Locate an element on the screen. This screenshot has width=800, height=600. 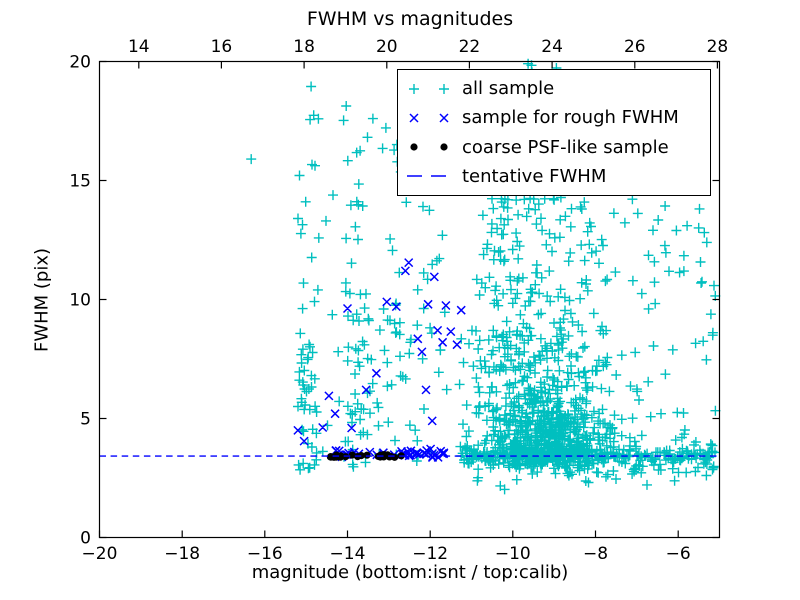
top-tick-label: 26 is located at coordinates (635, 47).